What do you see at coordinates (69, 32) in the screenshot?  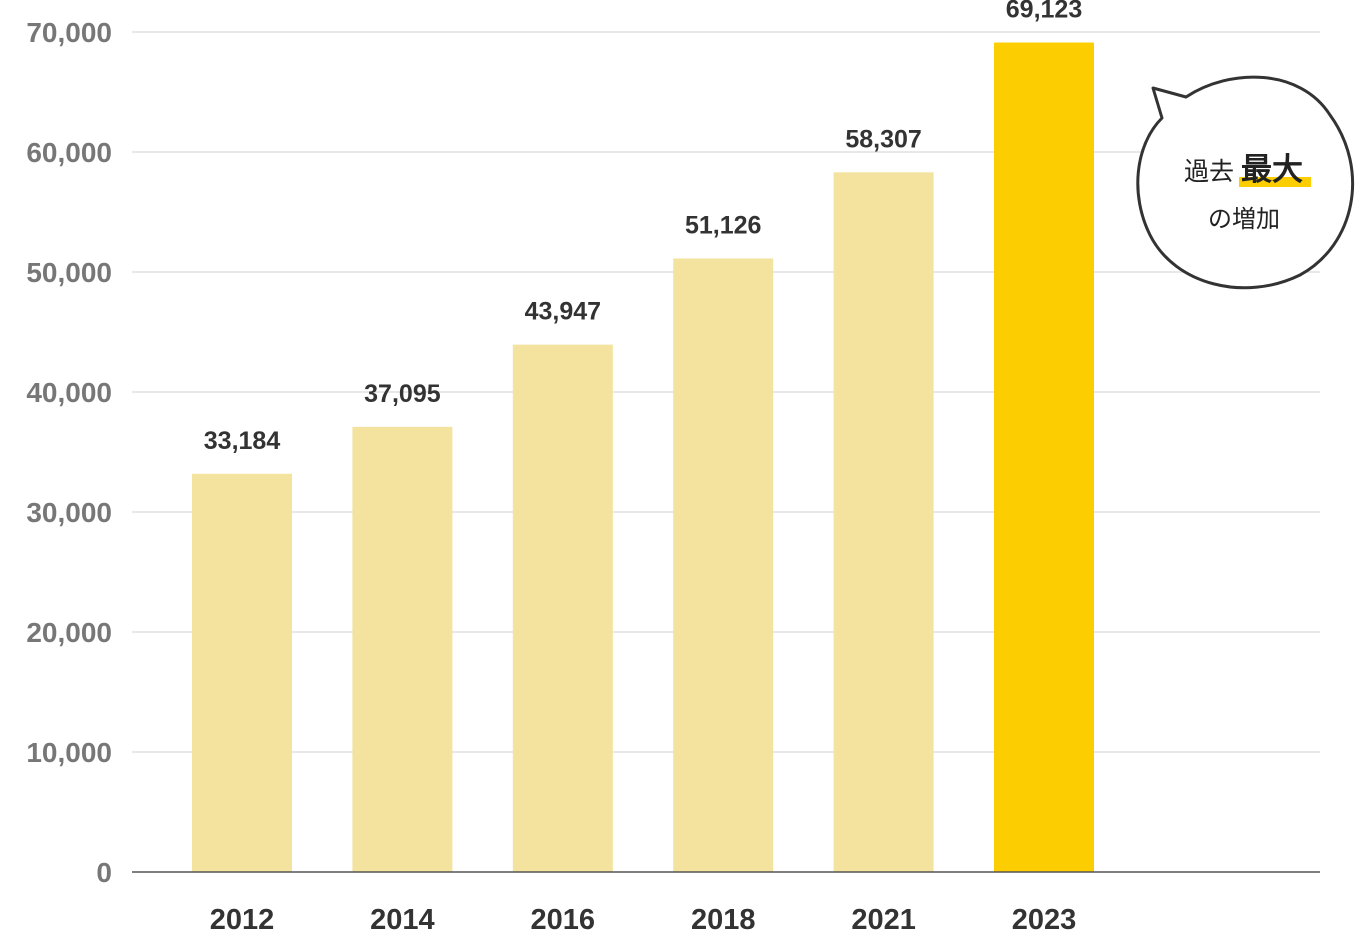 I see `y-tick-label: 70,000` at bounding box center [69, 32].